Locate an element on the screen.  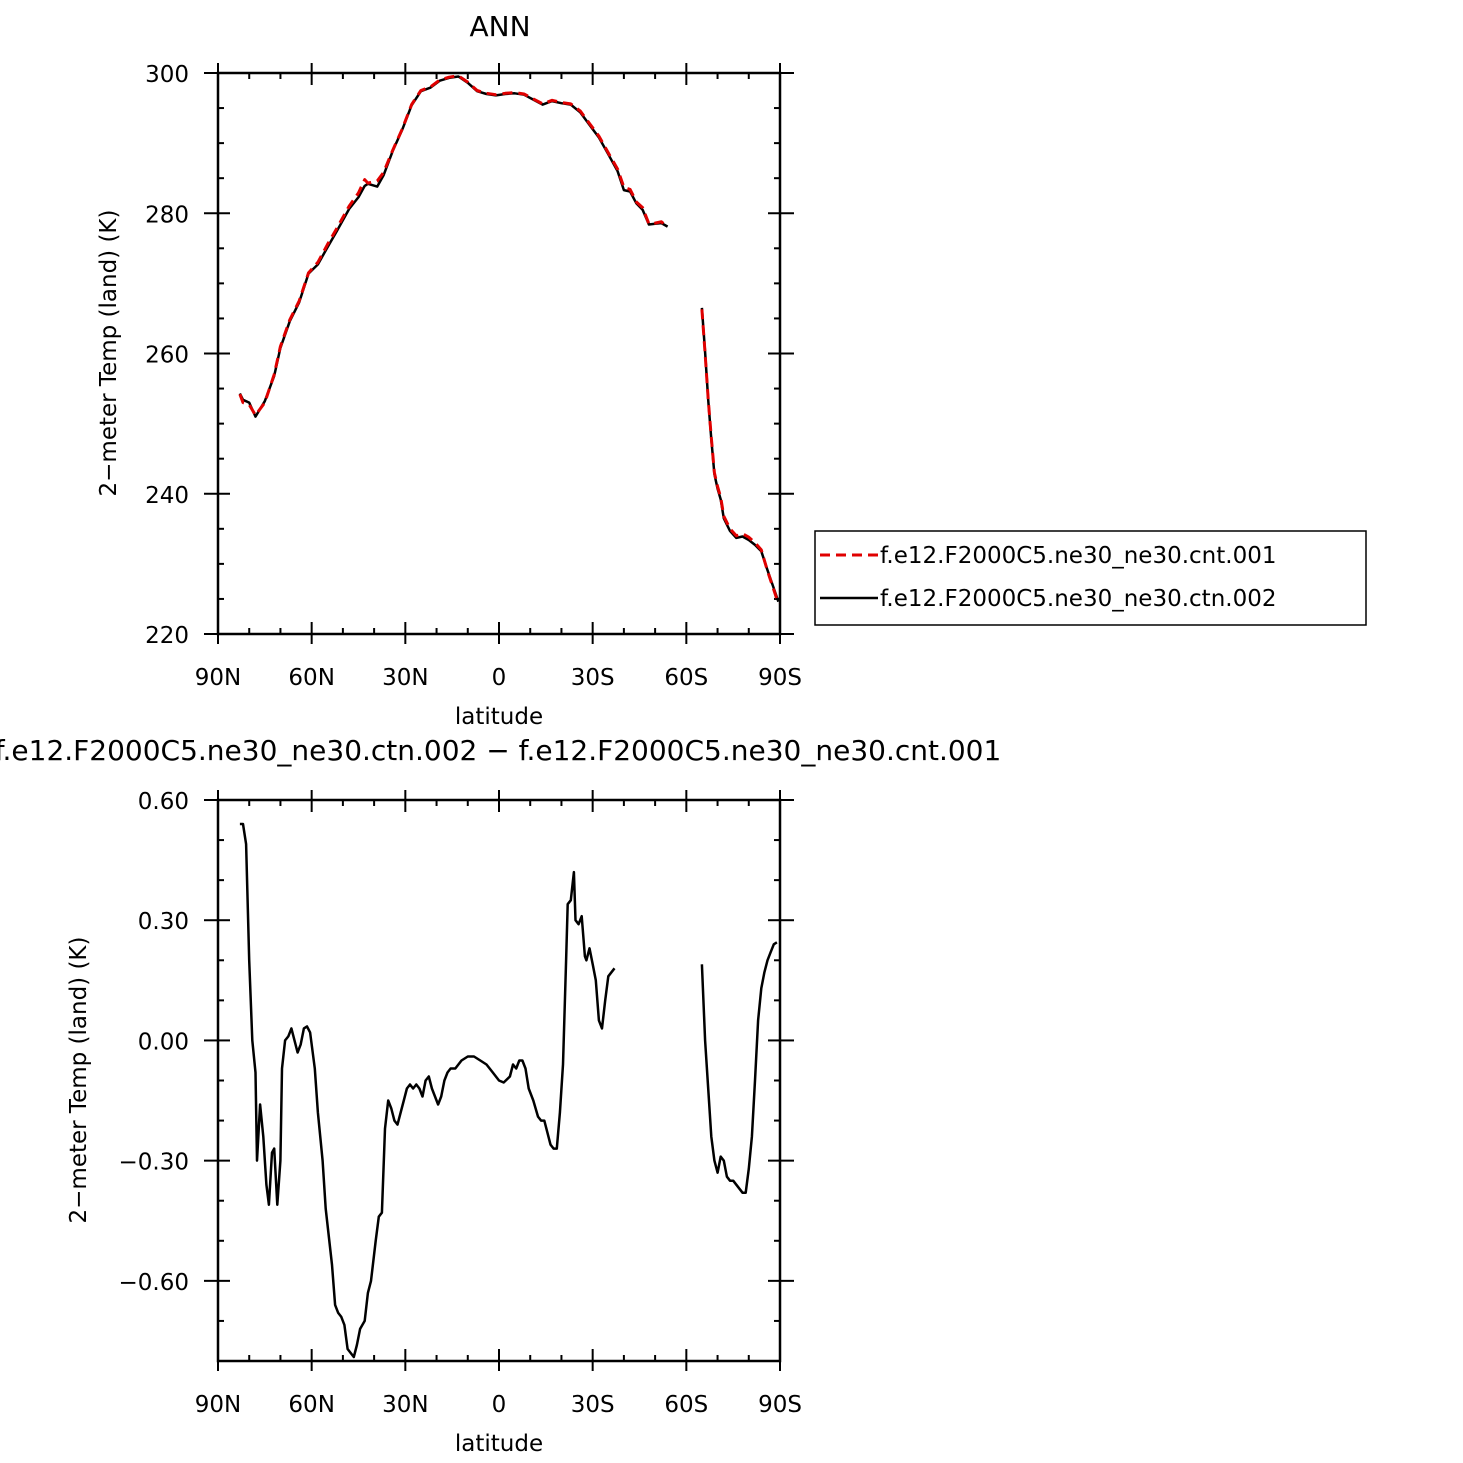
bottom-y-tick-label: 0.00 is located at coordinates (163, 1042).